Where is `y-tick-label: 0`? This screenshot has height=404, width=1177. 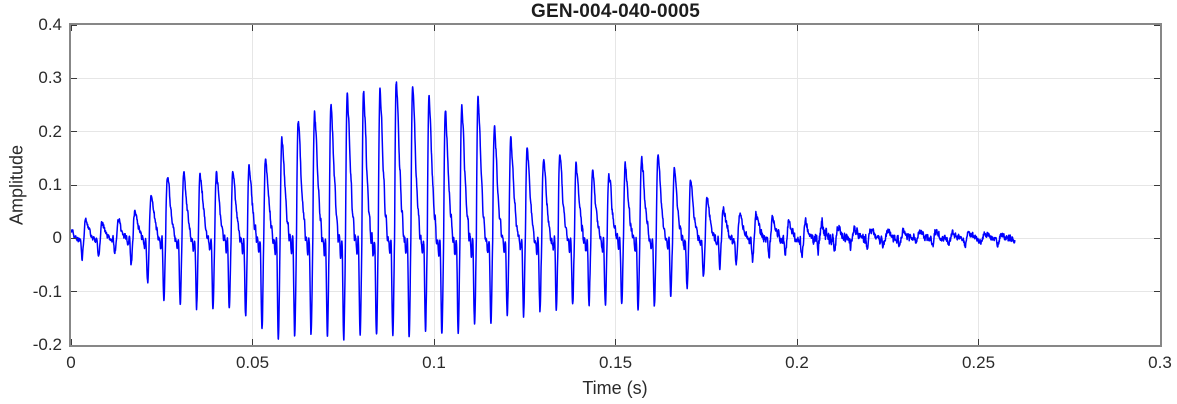 y-tick-label: 0 is located at coordinates (57, 238).